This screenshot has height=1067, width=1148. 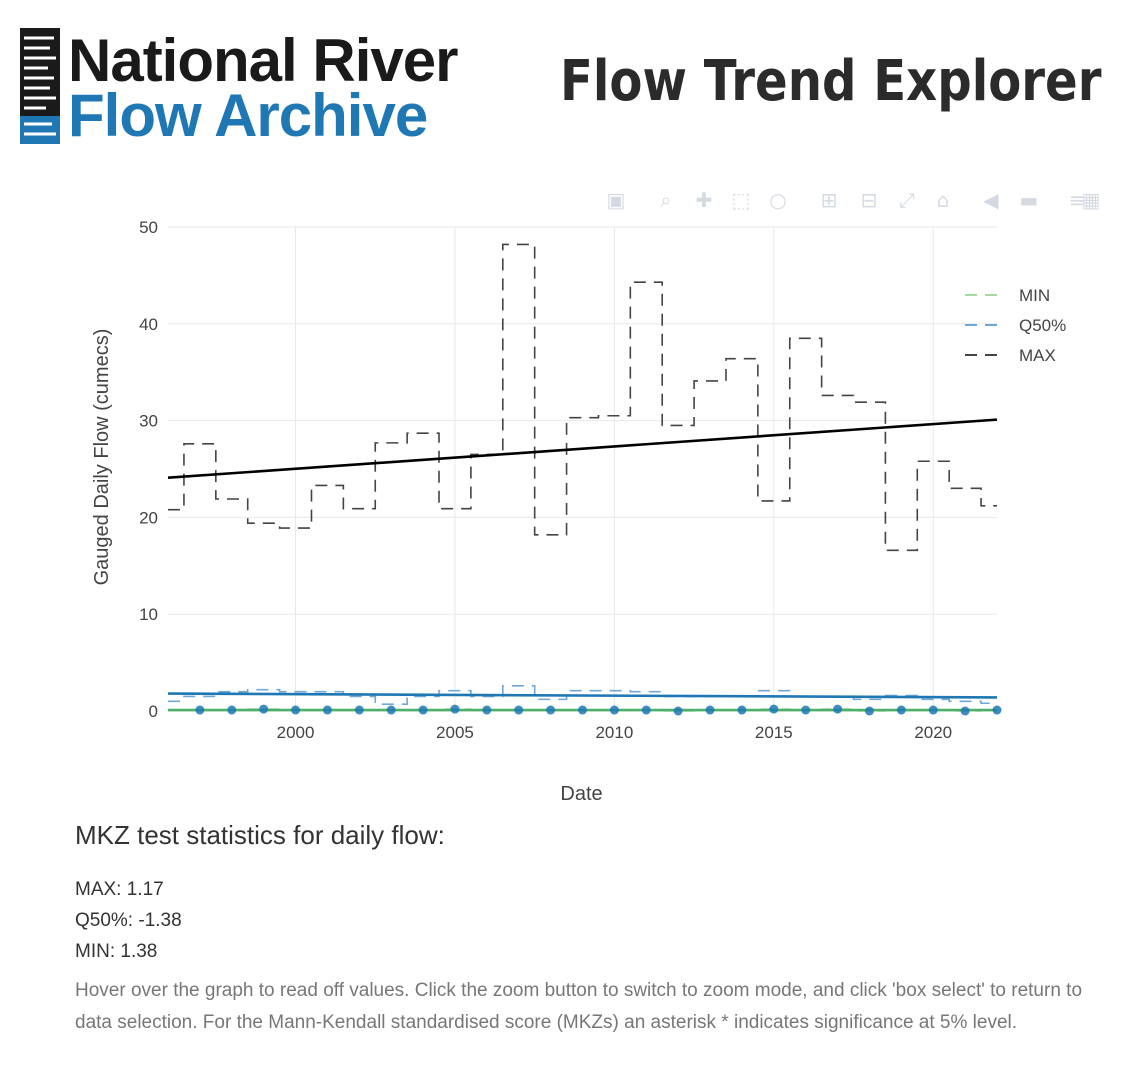 What do you see at coordinates (907, 200) in the screenshot?
I see `autoscale-icon: ⤢` at bounding box center [907, 200].